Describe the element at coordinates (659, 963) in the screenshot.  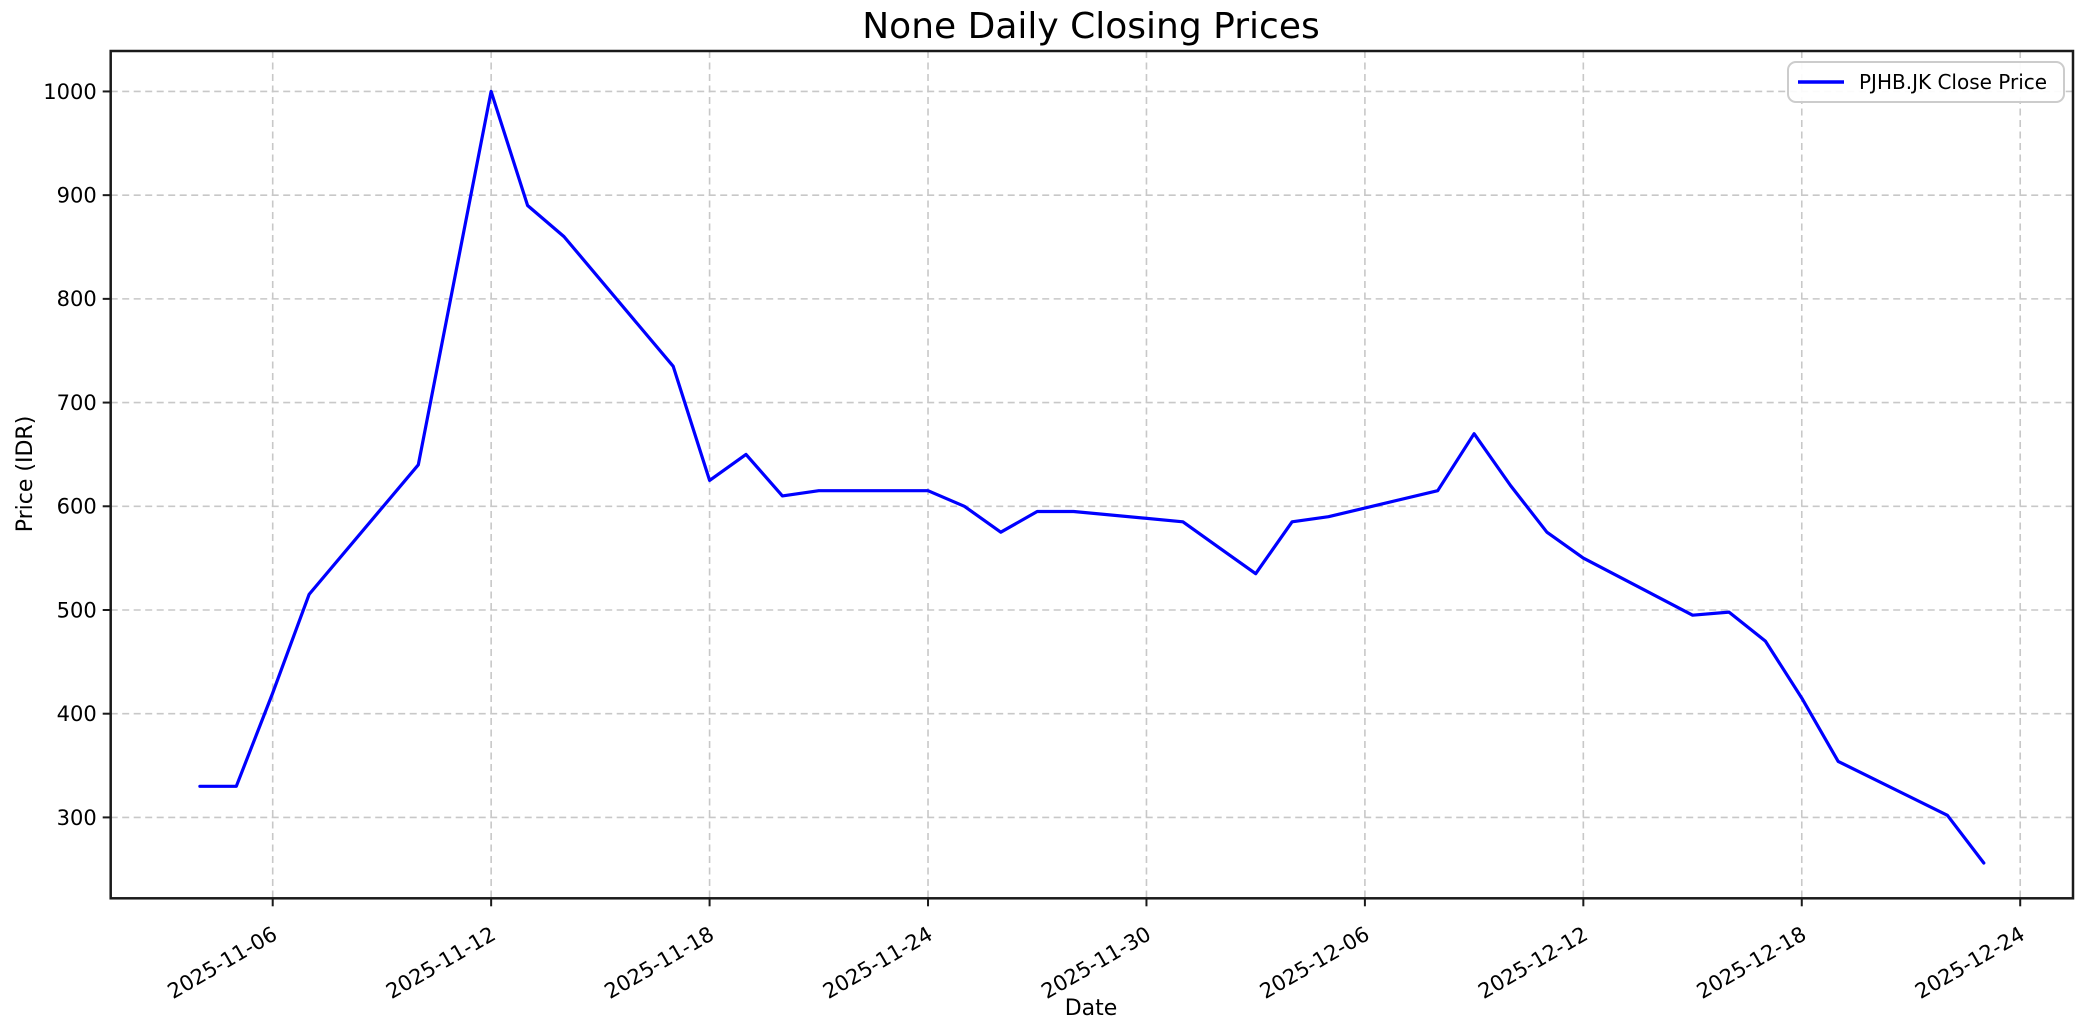
I see `x-tick-label: 2025-11-18` at that location.